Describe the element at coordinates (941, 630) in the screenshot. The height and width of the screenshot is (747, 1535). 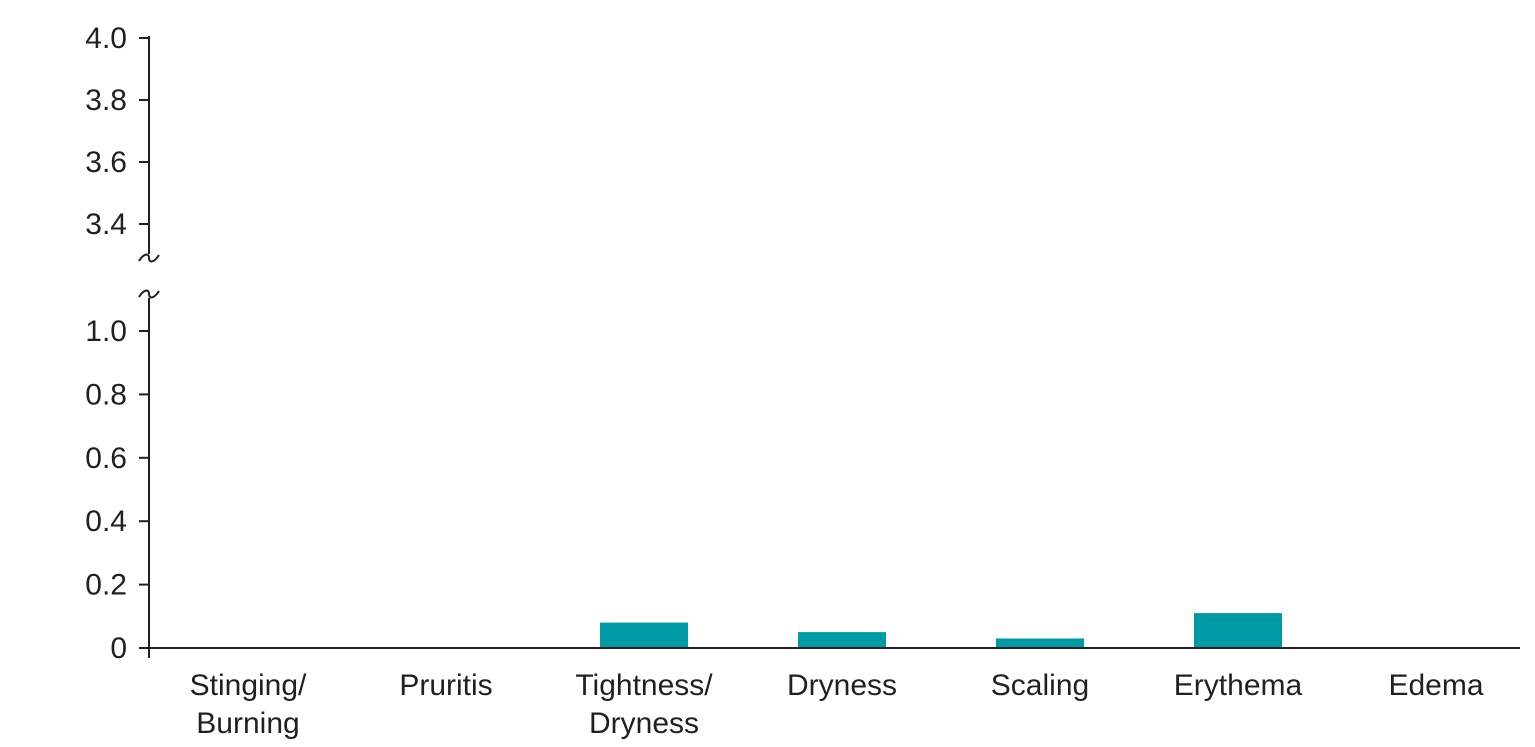
I see `bars-layer` at that location.